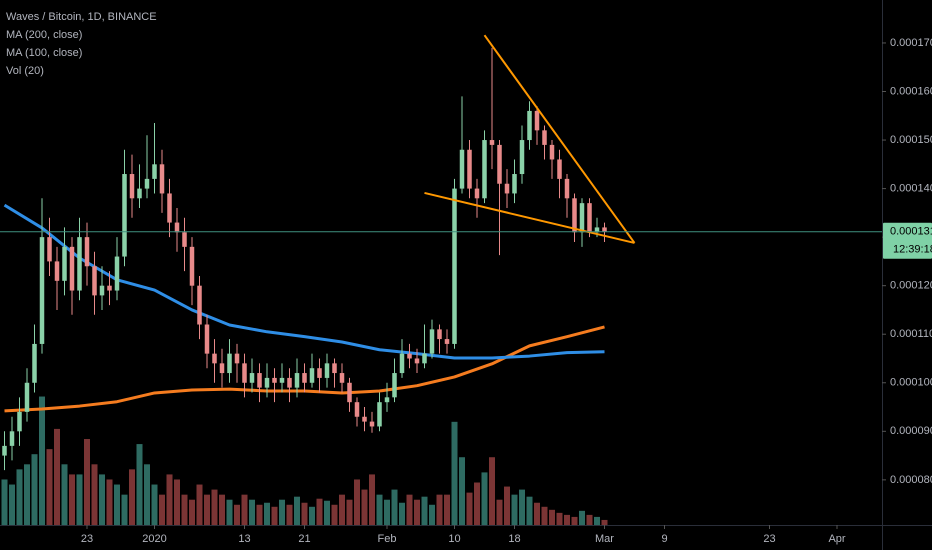  I want to click on y-tick-label: 0.0000900, so click(911, 431).